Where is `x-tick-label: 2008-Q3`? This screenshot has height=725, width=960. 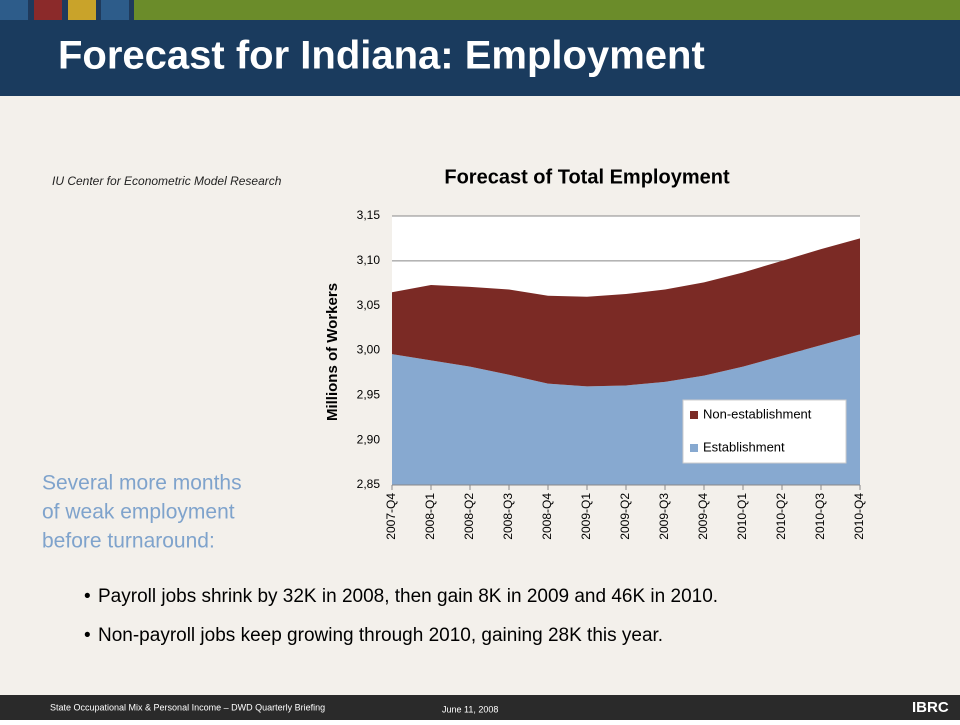 x-tick-label: 2008-Q3 is located at coordinates (508, 516).